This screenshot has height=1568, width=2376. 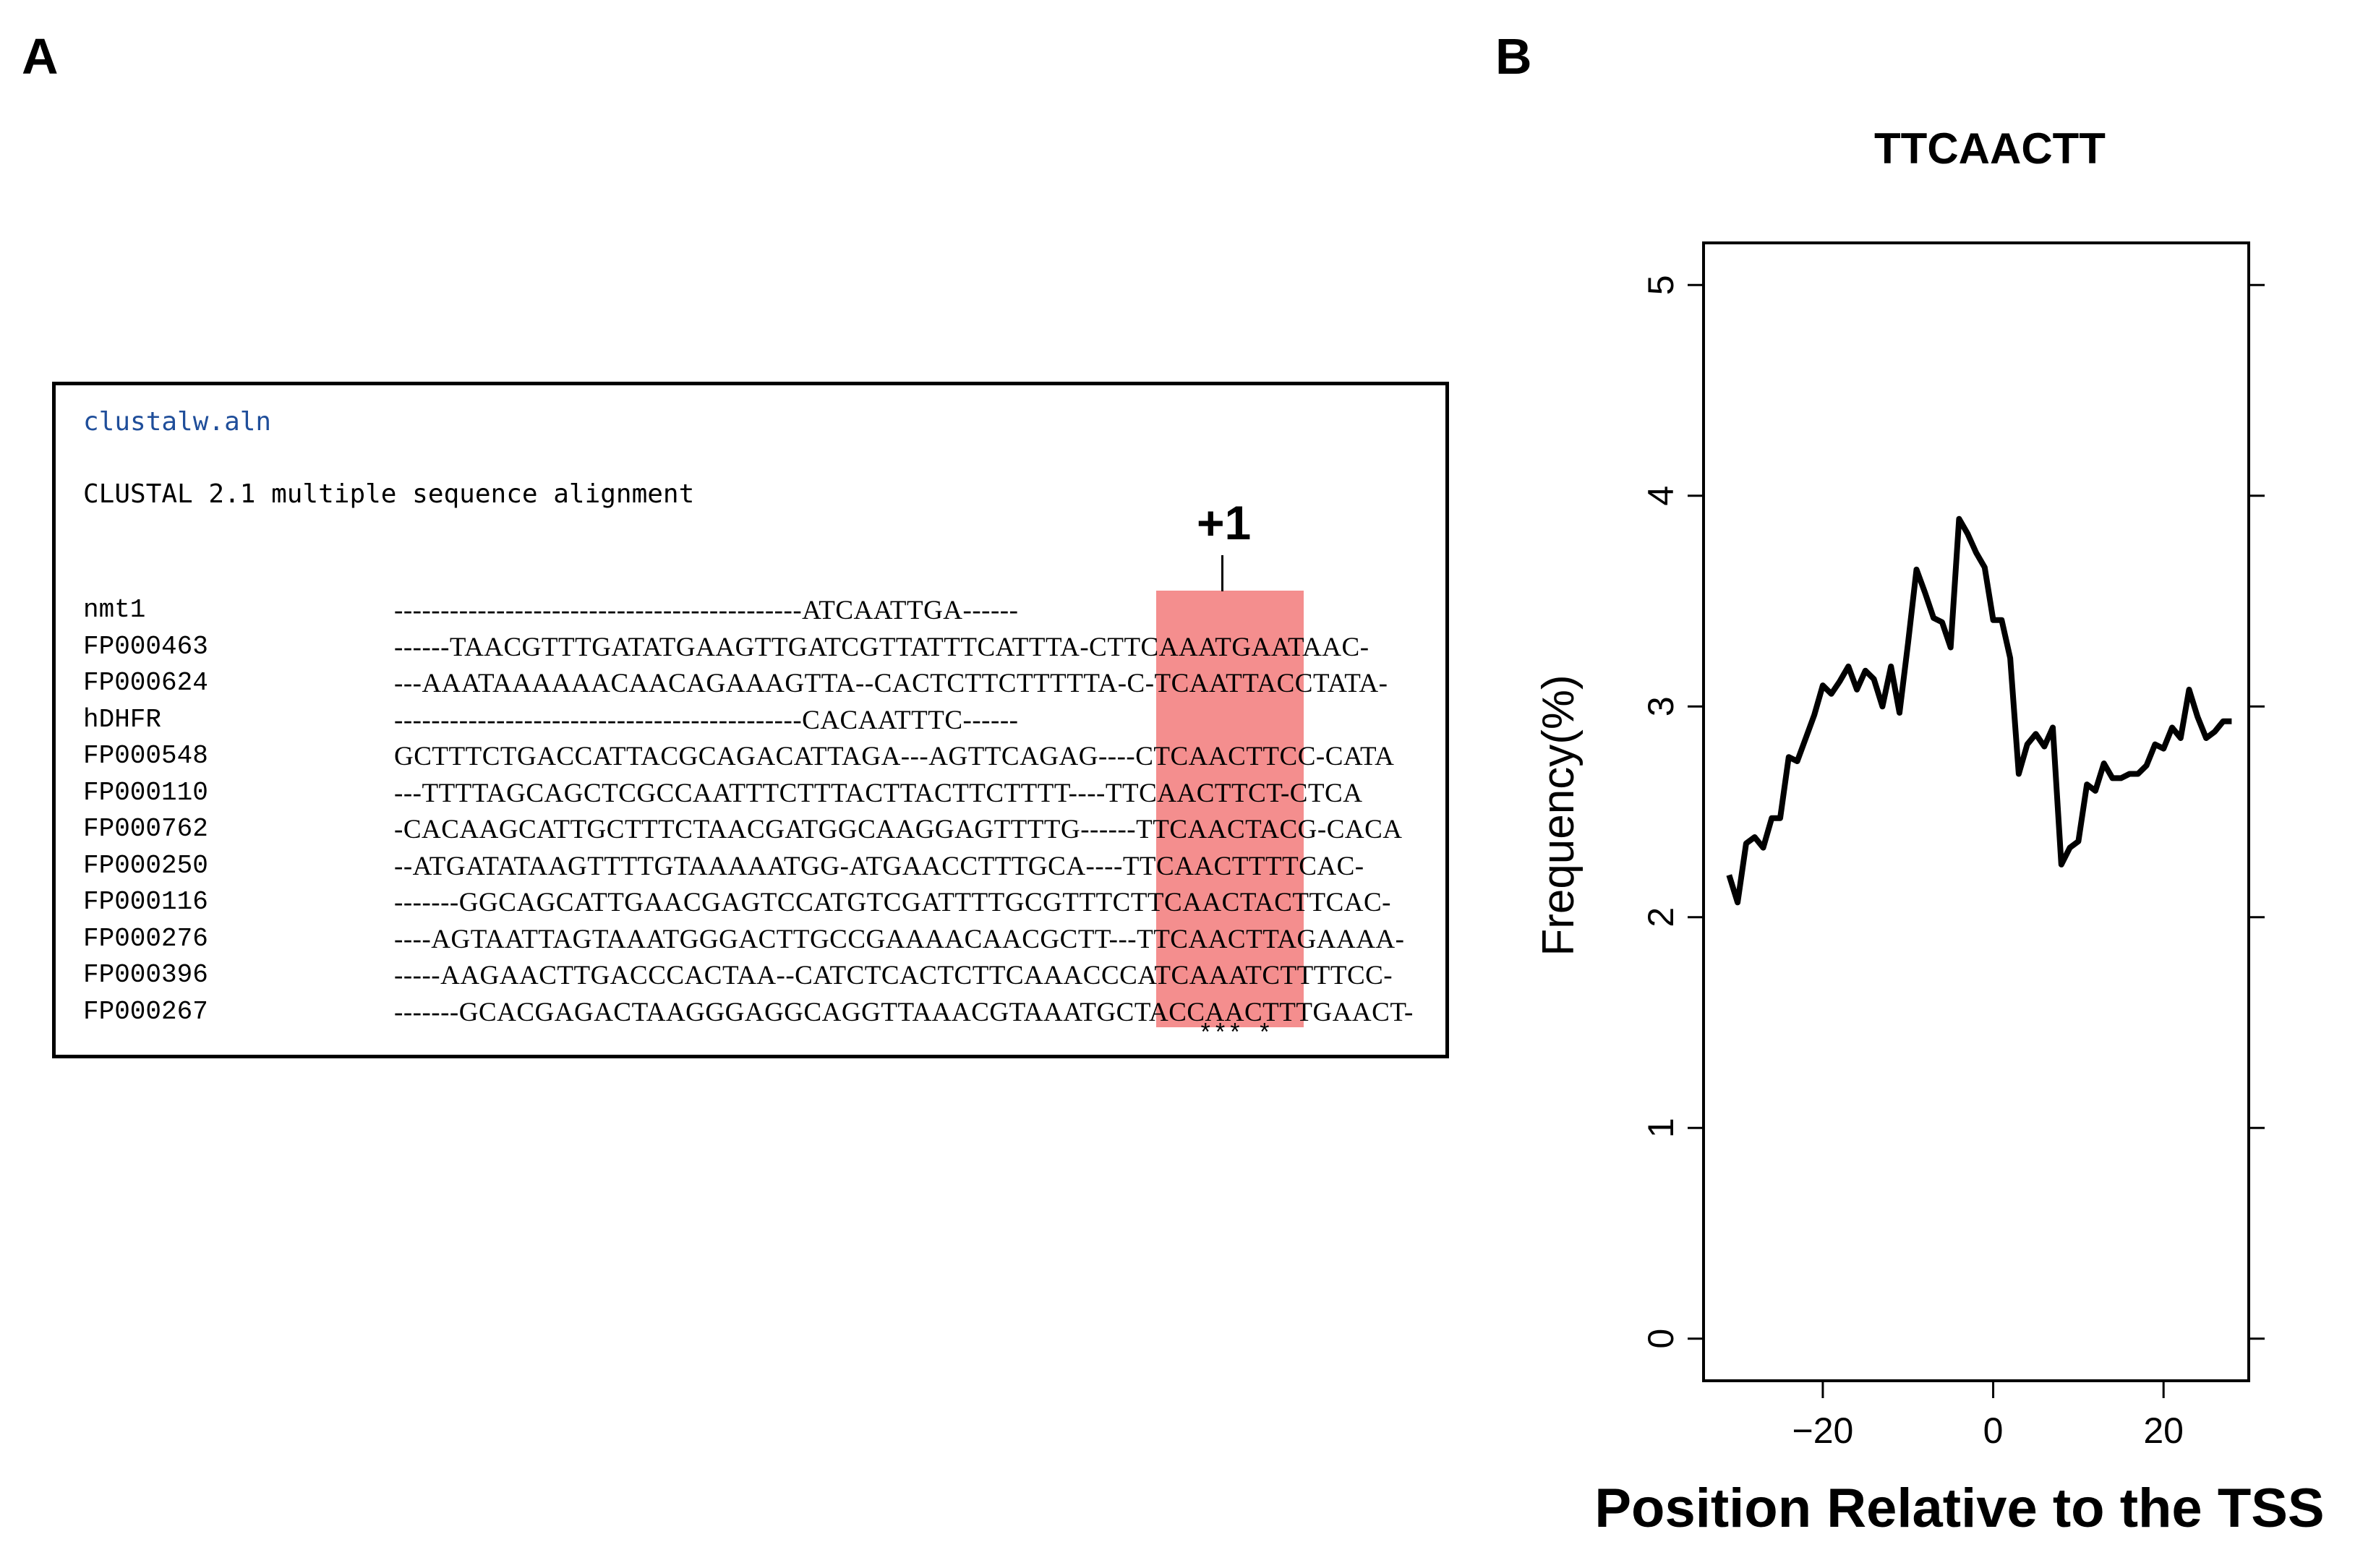 I want to click on y-tick-label: 0, so click(x=1661, y=1339).